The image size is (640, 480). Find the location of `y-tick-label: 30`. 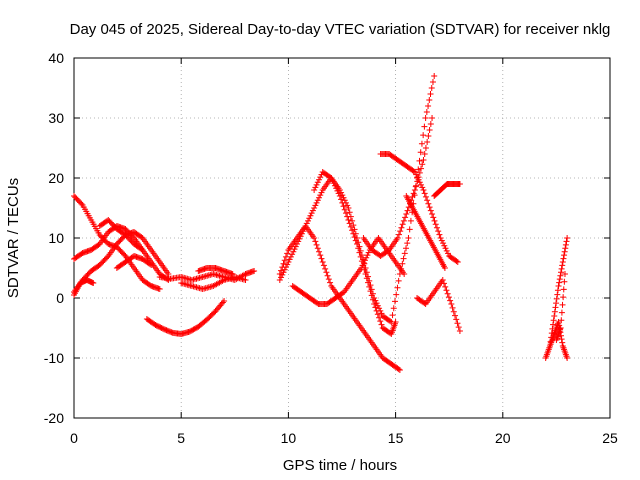

y-tick-label: 30 is located at coordinates (56, 118).